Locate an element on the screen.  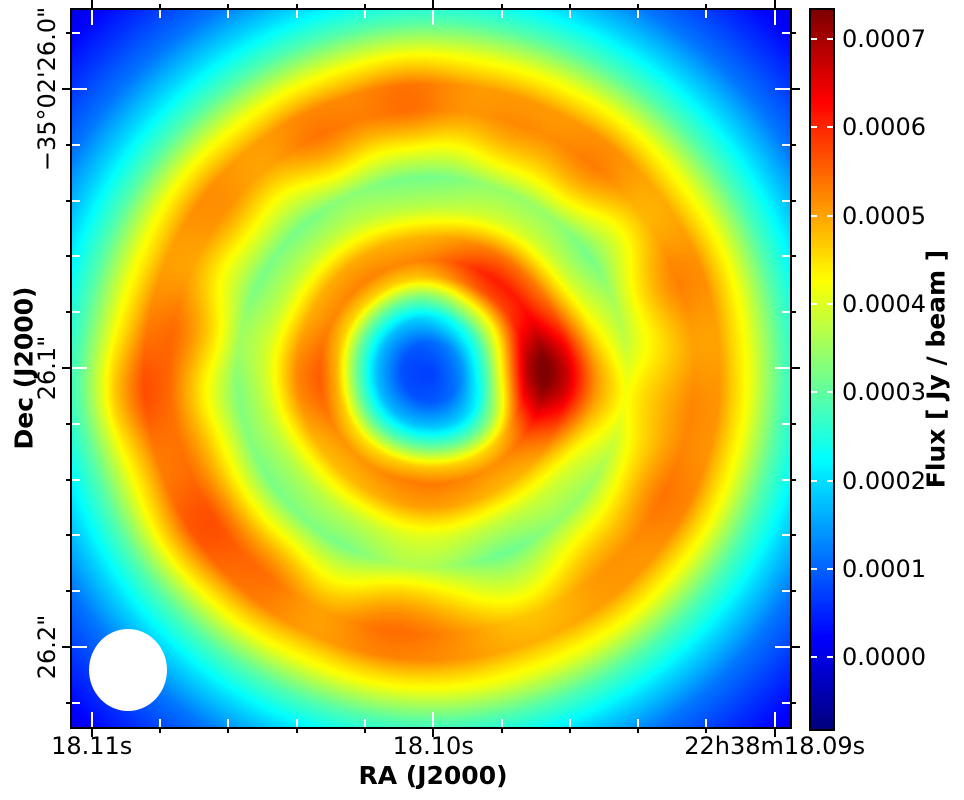
colorbar-tick-label: 0.0005 is located at coordinates (884, 215).